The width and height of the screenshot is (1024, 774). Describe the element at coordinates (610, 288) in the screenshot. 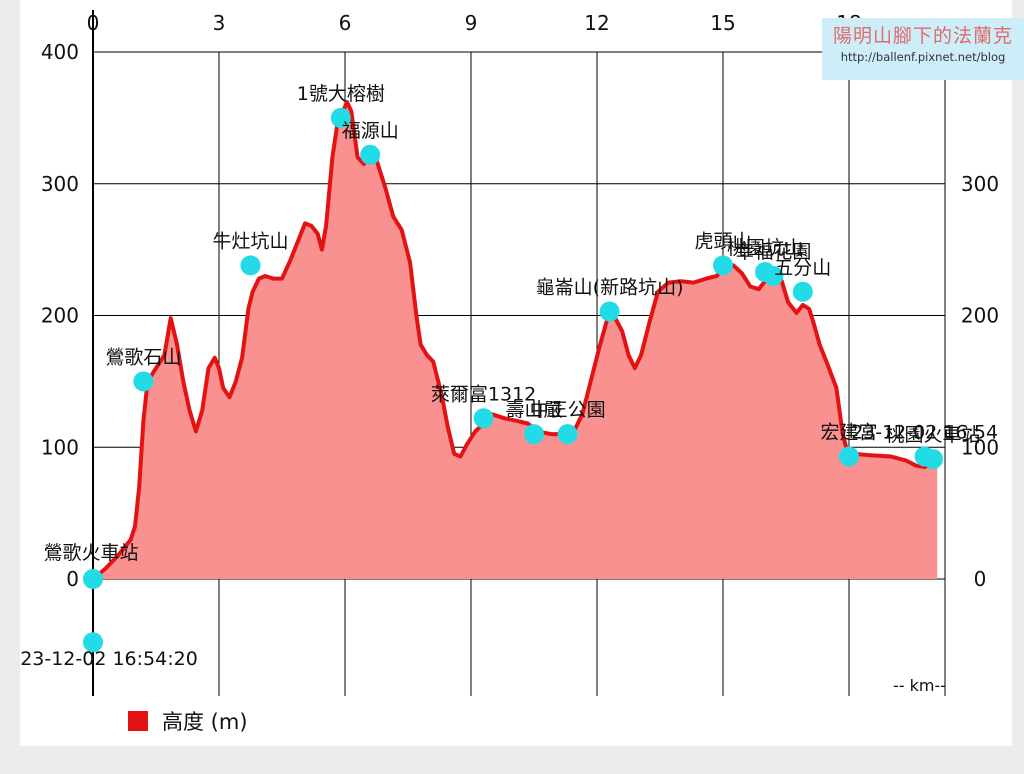

I see `waypoint-label: 龜崙山(新路坑山)` at that location.